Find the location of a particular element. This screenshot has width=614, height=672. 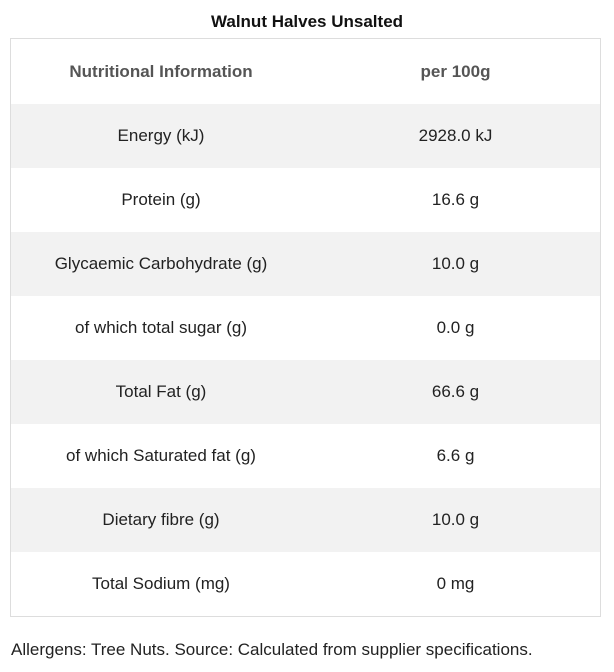

nutrient-label: Total Fat (g) is located at coordinates (161, 391).